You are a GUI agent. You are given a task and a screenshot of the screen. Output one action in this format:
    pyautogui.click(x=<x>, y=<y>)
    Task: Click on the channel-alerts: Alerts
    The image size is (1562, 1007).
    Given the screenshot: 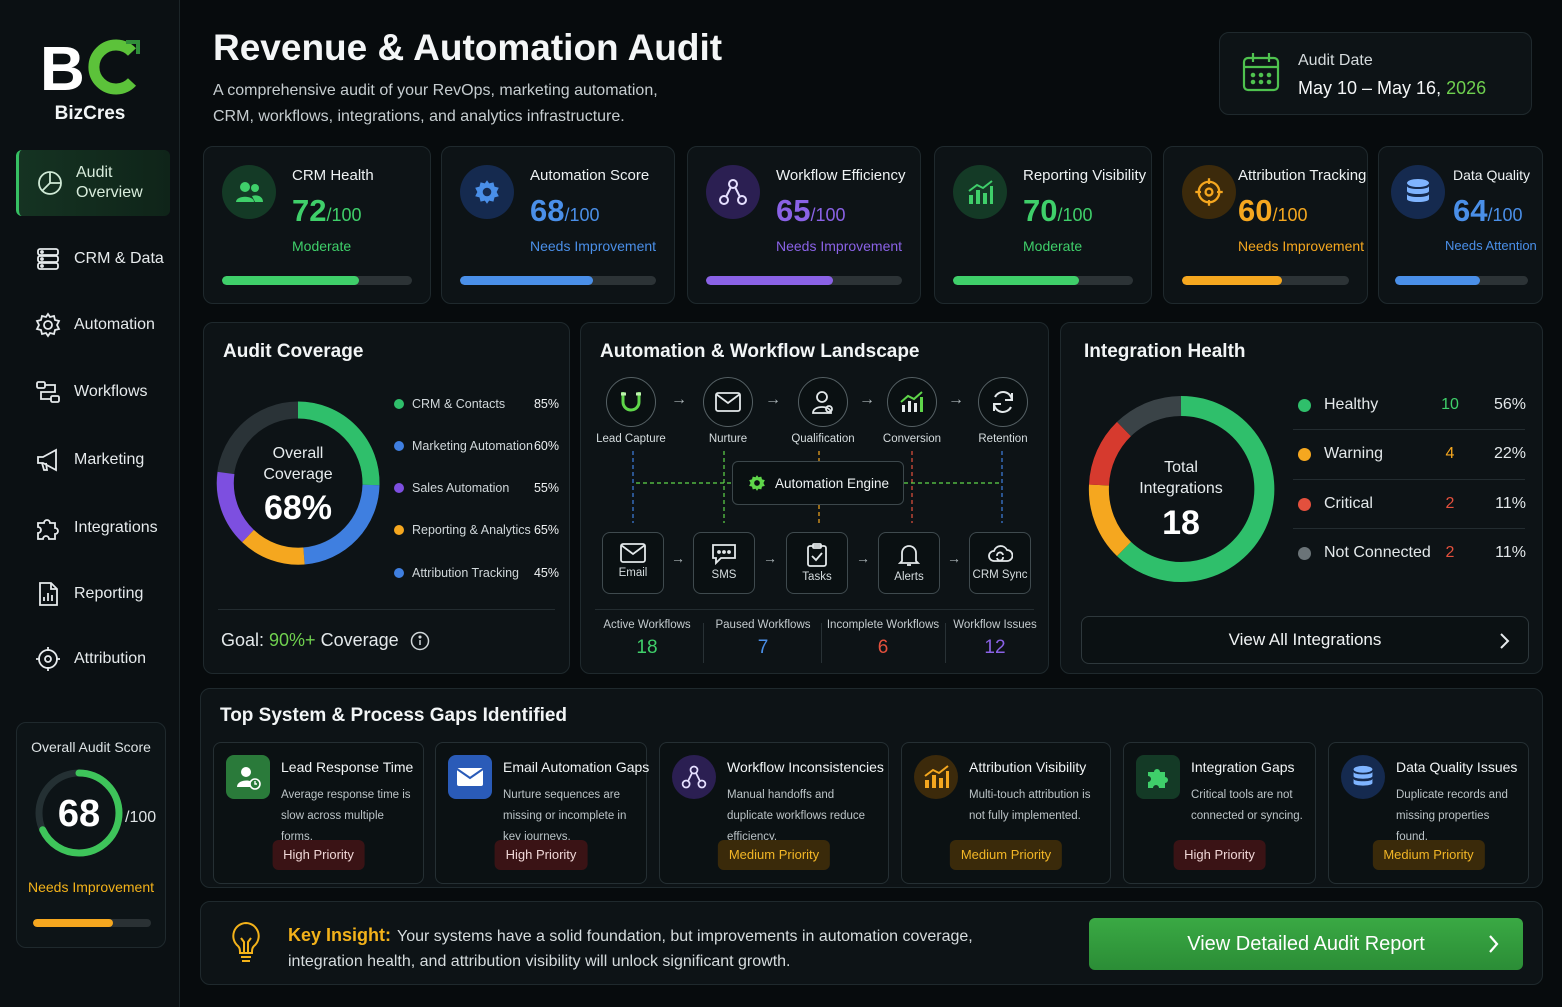 What is the action you would take?
    pyautogui.click(x=909, y=563)
    